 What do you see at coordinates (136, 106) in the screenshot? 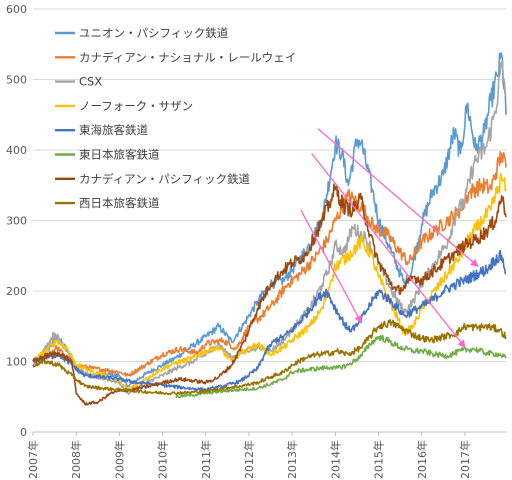
I see `legend-label-4: ノーフォーク・サザン` at bounding box center [136, 106].